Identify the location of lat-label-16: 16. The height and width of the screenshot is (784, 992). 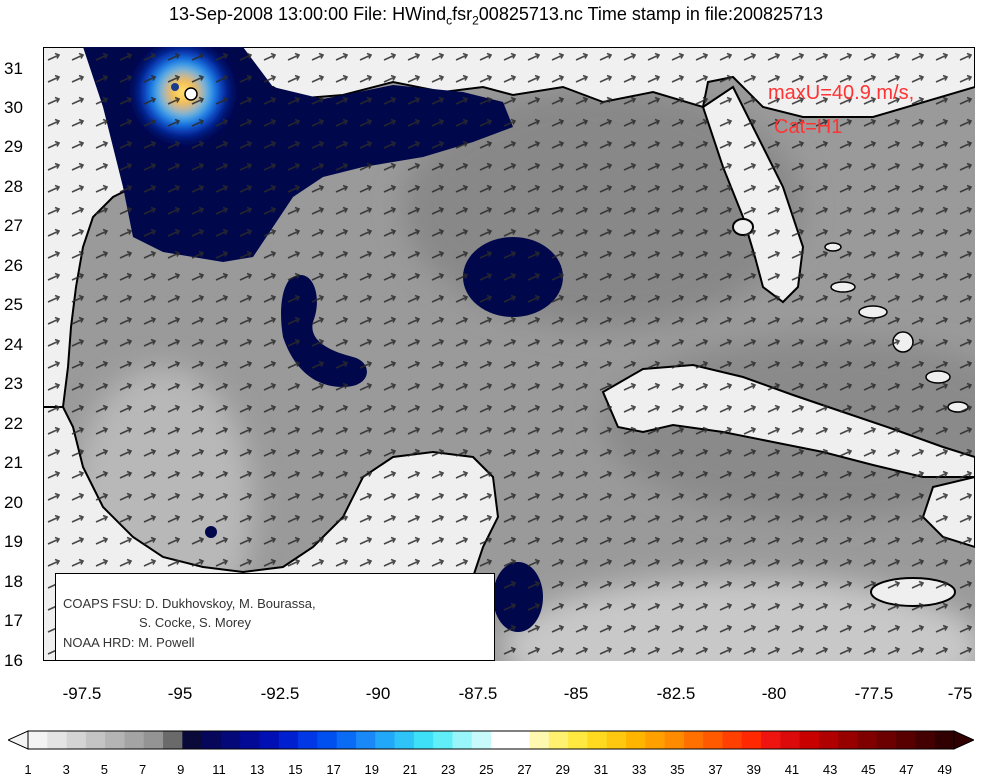
(13, 660).